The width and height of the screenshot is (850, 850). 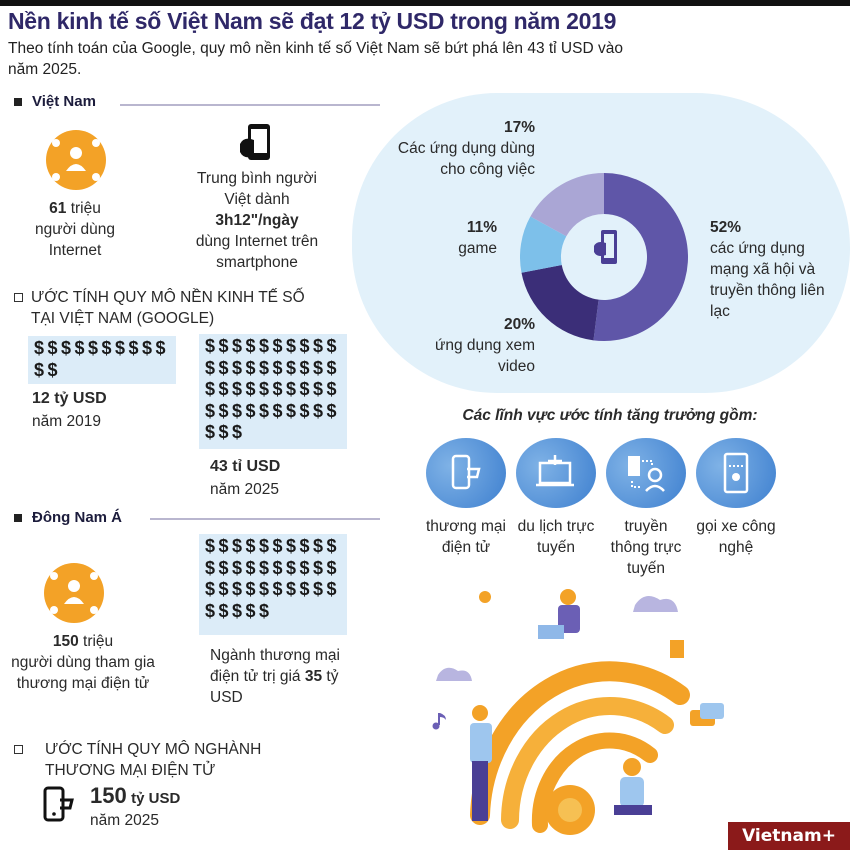 What do you see at coordinates (559, 614) in the screenshot?
I see `person-laptop` at bounding box center [559, 614].